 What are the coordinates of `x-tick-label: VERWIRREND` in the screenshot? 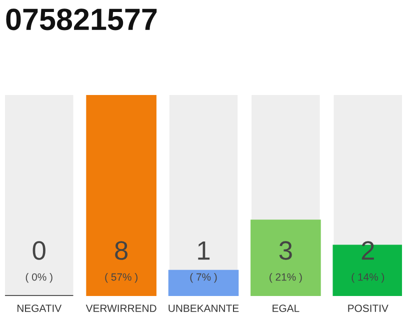 It's located at (121, 308).